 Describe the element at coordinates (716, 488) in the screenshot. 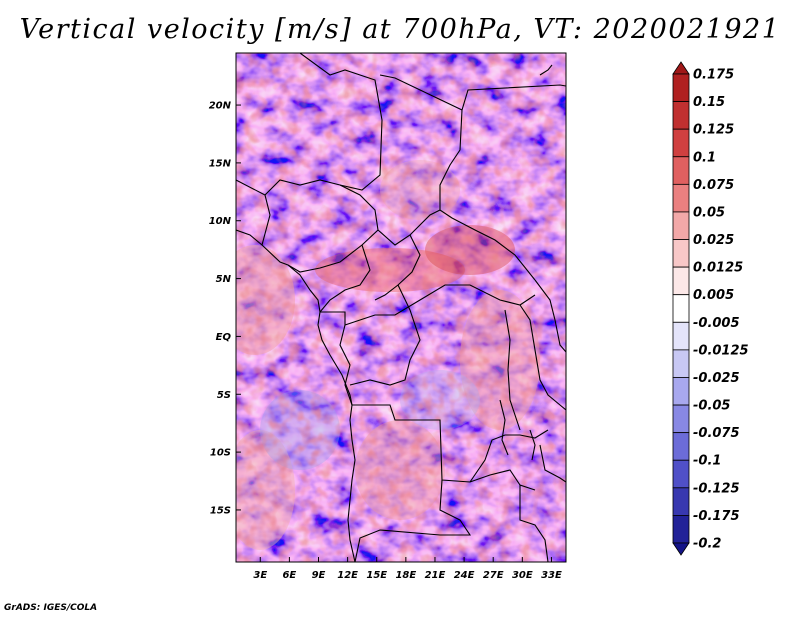

I see `colorbar-label: -0.125` at that location.